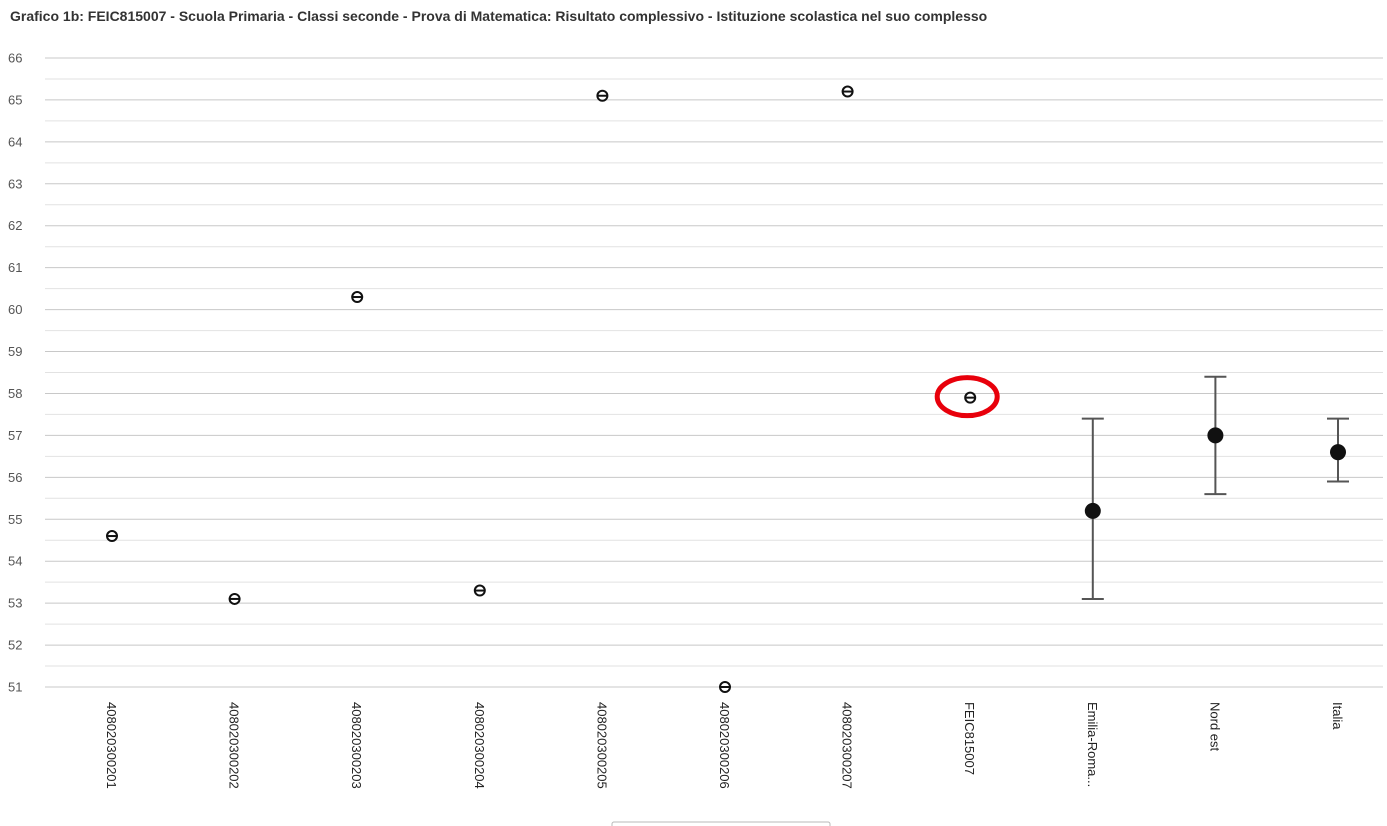 The width and height of the screenshot is (1387, 826). I want to click on y-tick-label: 64, so click(15, 141).